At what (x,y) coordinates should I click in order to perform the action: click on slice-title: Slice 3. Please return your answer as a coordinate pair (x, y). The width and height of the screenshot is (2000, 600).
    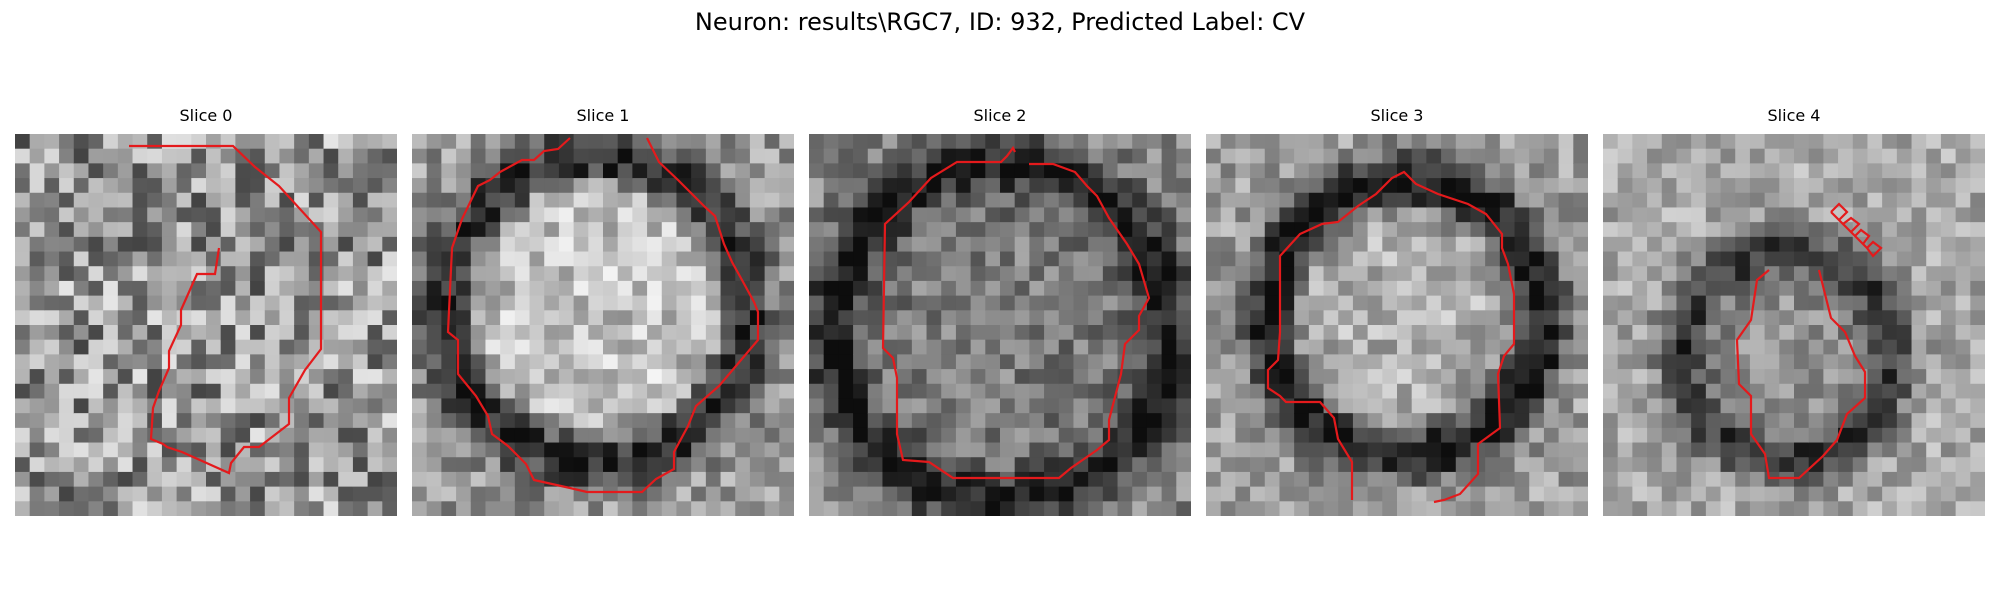
    Looking at the image, I should click on (1397, 115).